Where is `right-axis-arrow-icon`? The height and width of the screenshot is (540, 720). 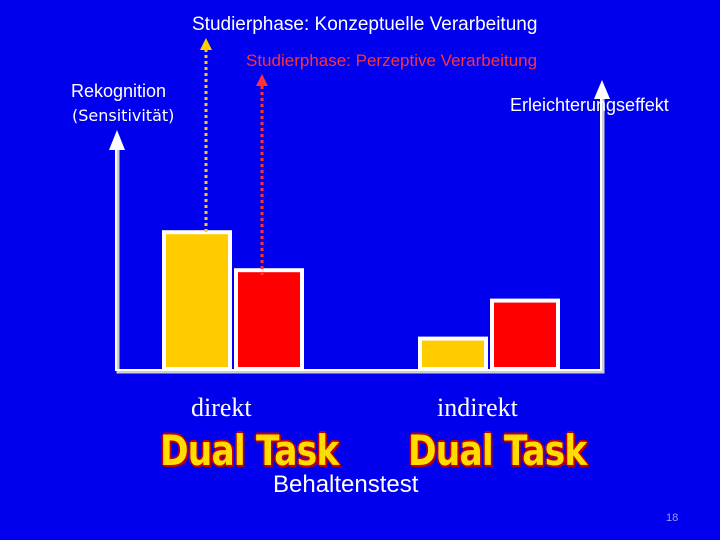
right-axis-arrow-icon is located at coordinates (602, 89).